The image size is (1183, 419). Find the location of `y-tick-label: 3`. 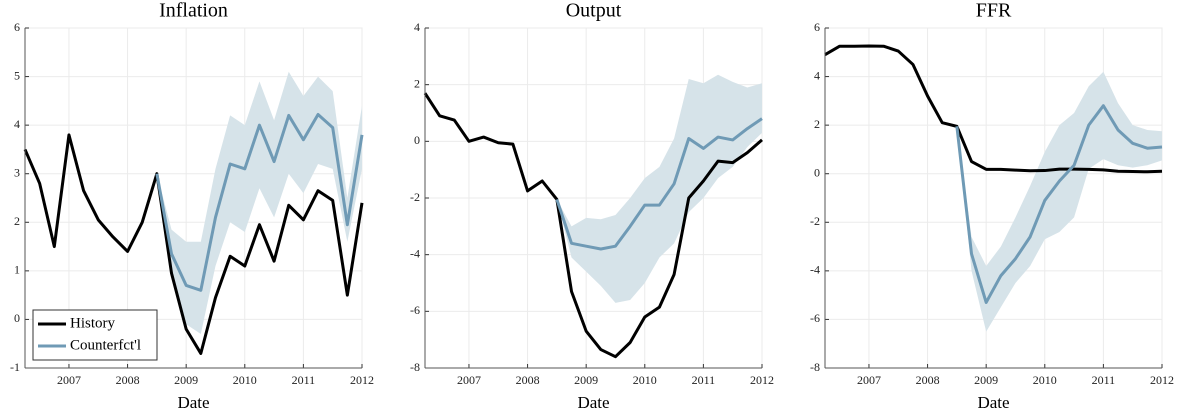

y-tick-label: 3 is located at coordinates (17, 172).